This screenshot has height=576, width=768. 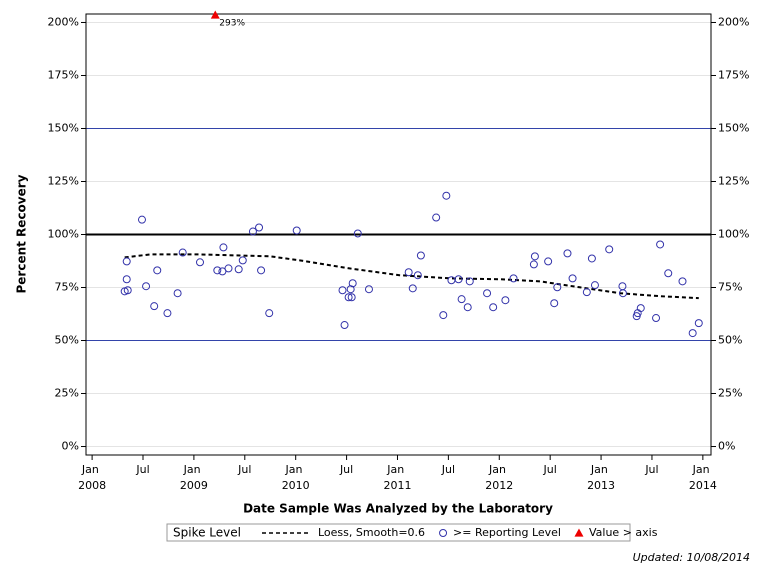 I want to click on y2-tick-label: 200%, so click(x=733, y=21).